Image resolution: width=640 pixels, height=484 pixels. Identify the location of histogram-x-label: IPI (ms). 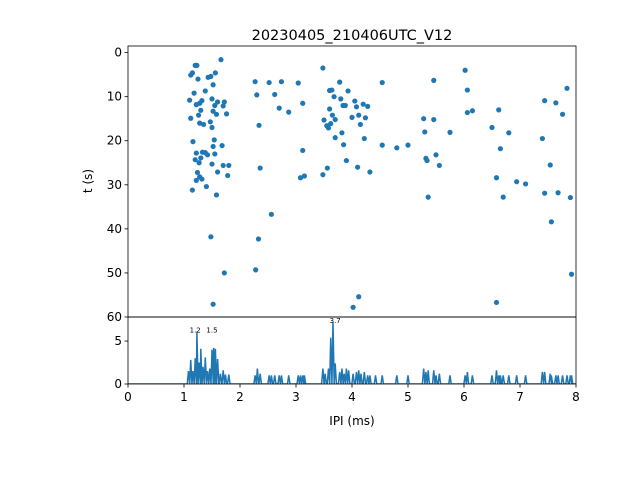
(351, 421).